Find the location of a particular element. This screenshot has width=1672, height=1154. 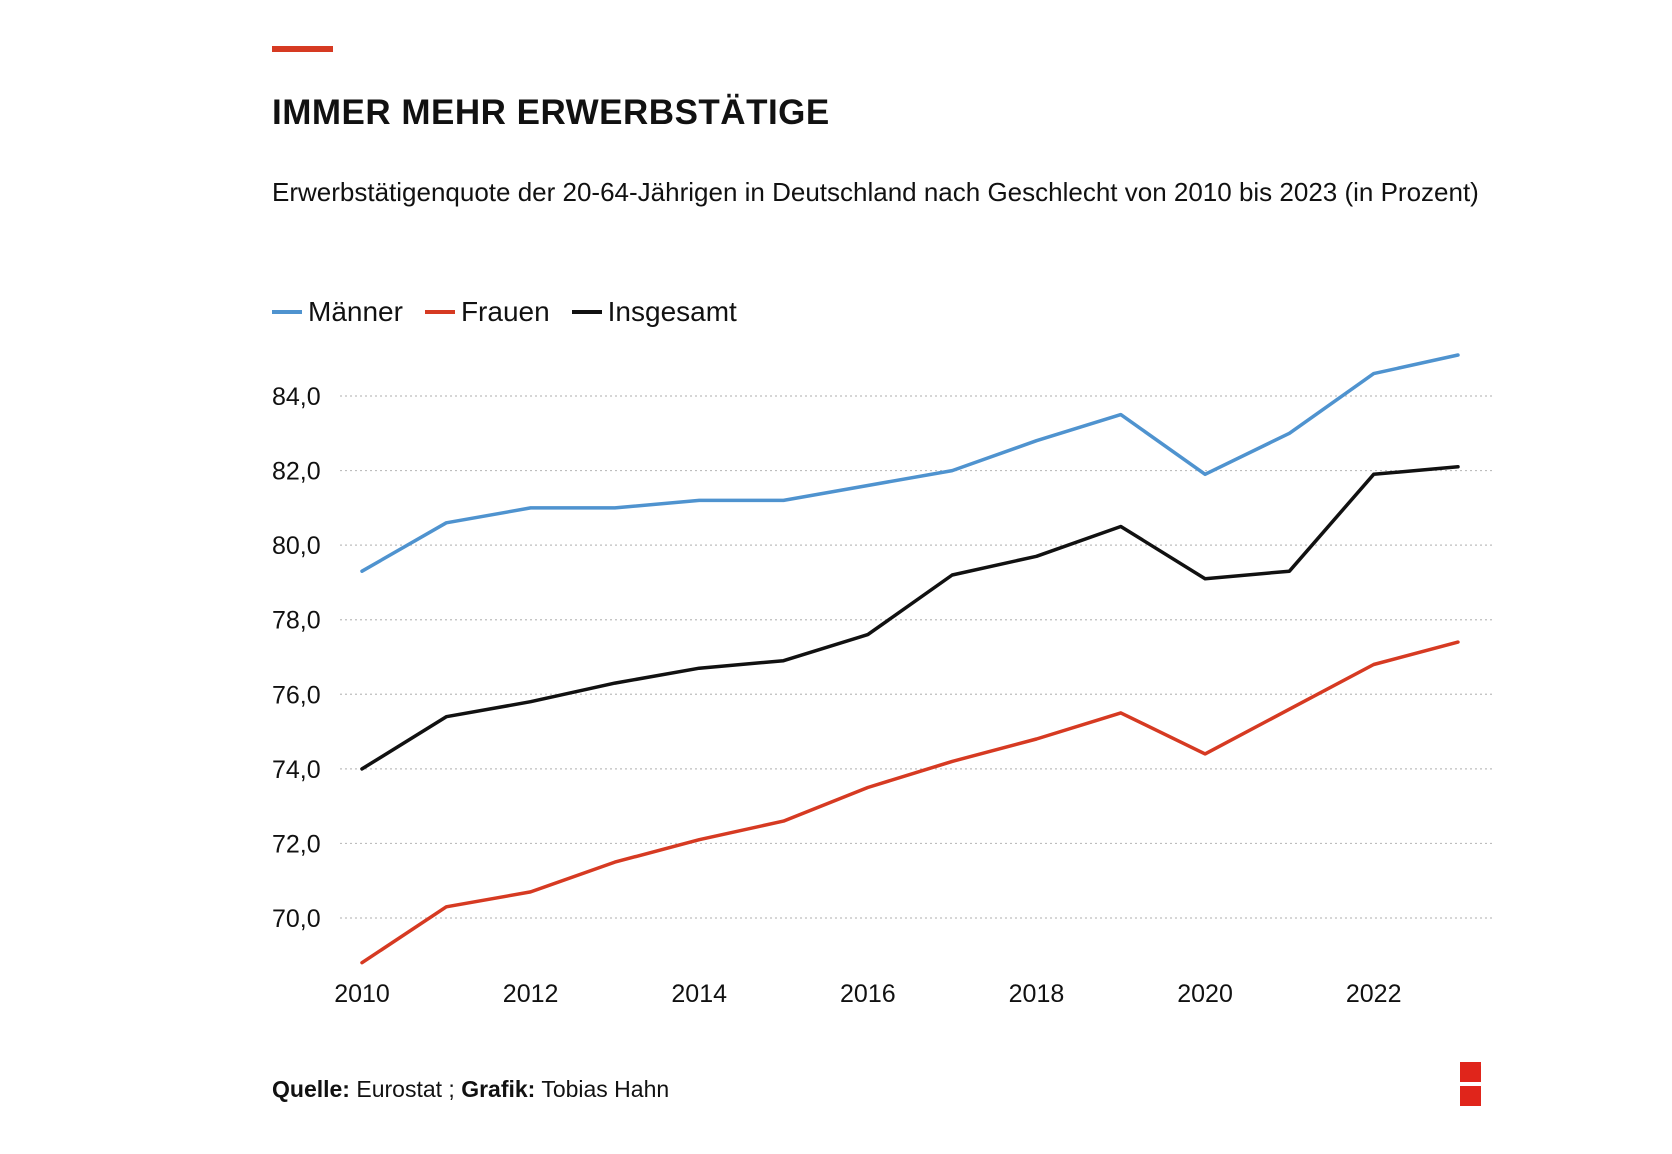

legend-label-insgesamt: Insgesamt is located at coordinates (672, 311).